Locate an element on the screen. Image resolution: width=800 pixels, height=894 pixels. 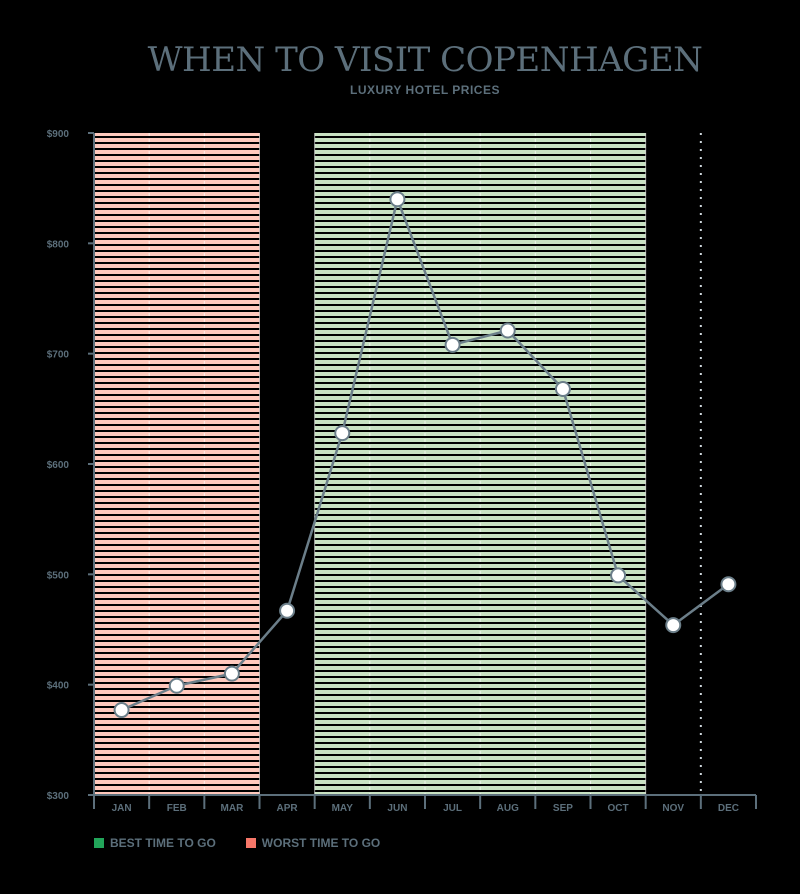
x-tick-label: DEC is located at coordinates (728, 808).